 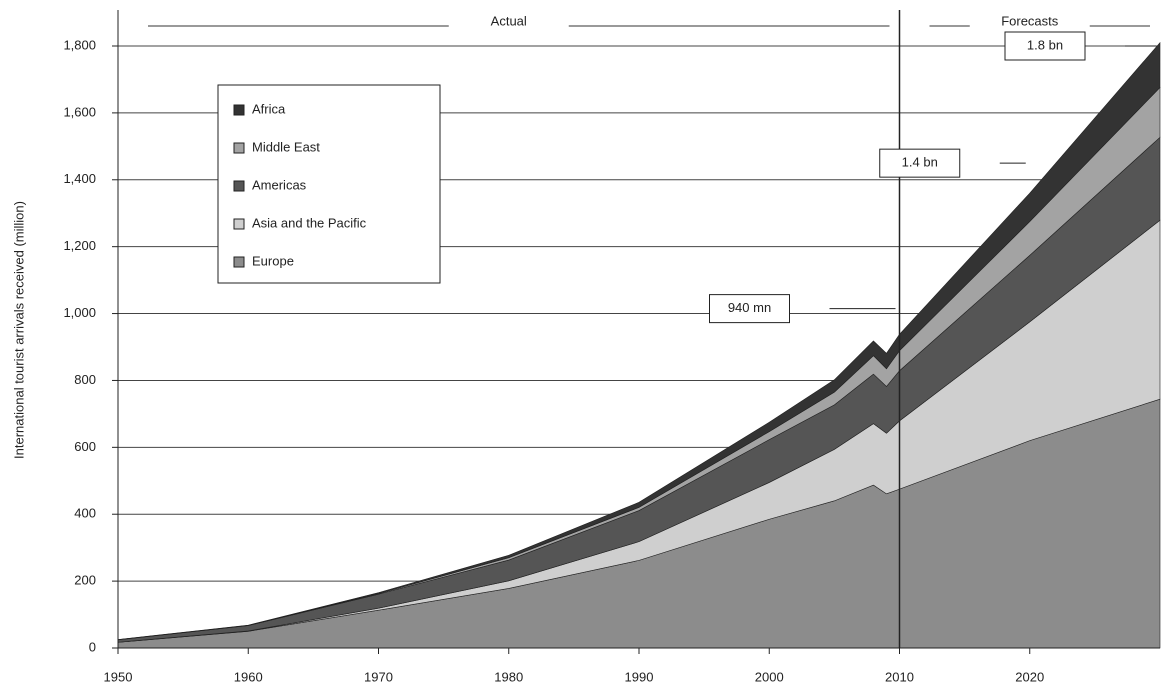 What do you see at coordinates (769, 676) in the screenshot?
I see `x-tick-label: 2000` at bounding box center [769, 676].